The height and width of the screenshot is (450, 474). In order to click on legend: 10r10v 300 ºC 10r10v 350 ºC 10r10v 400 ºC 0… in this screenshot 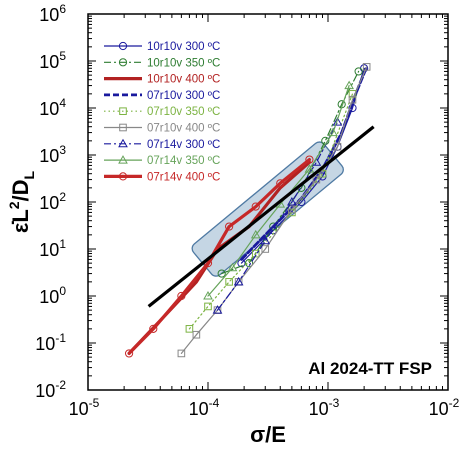, I will do `click(162, 112)`.